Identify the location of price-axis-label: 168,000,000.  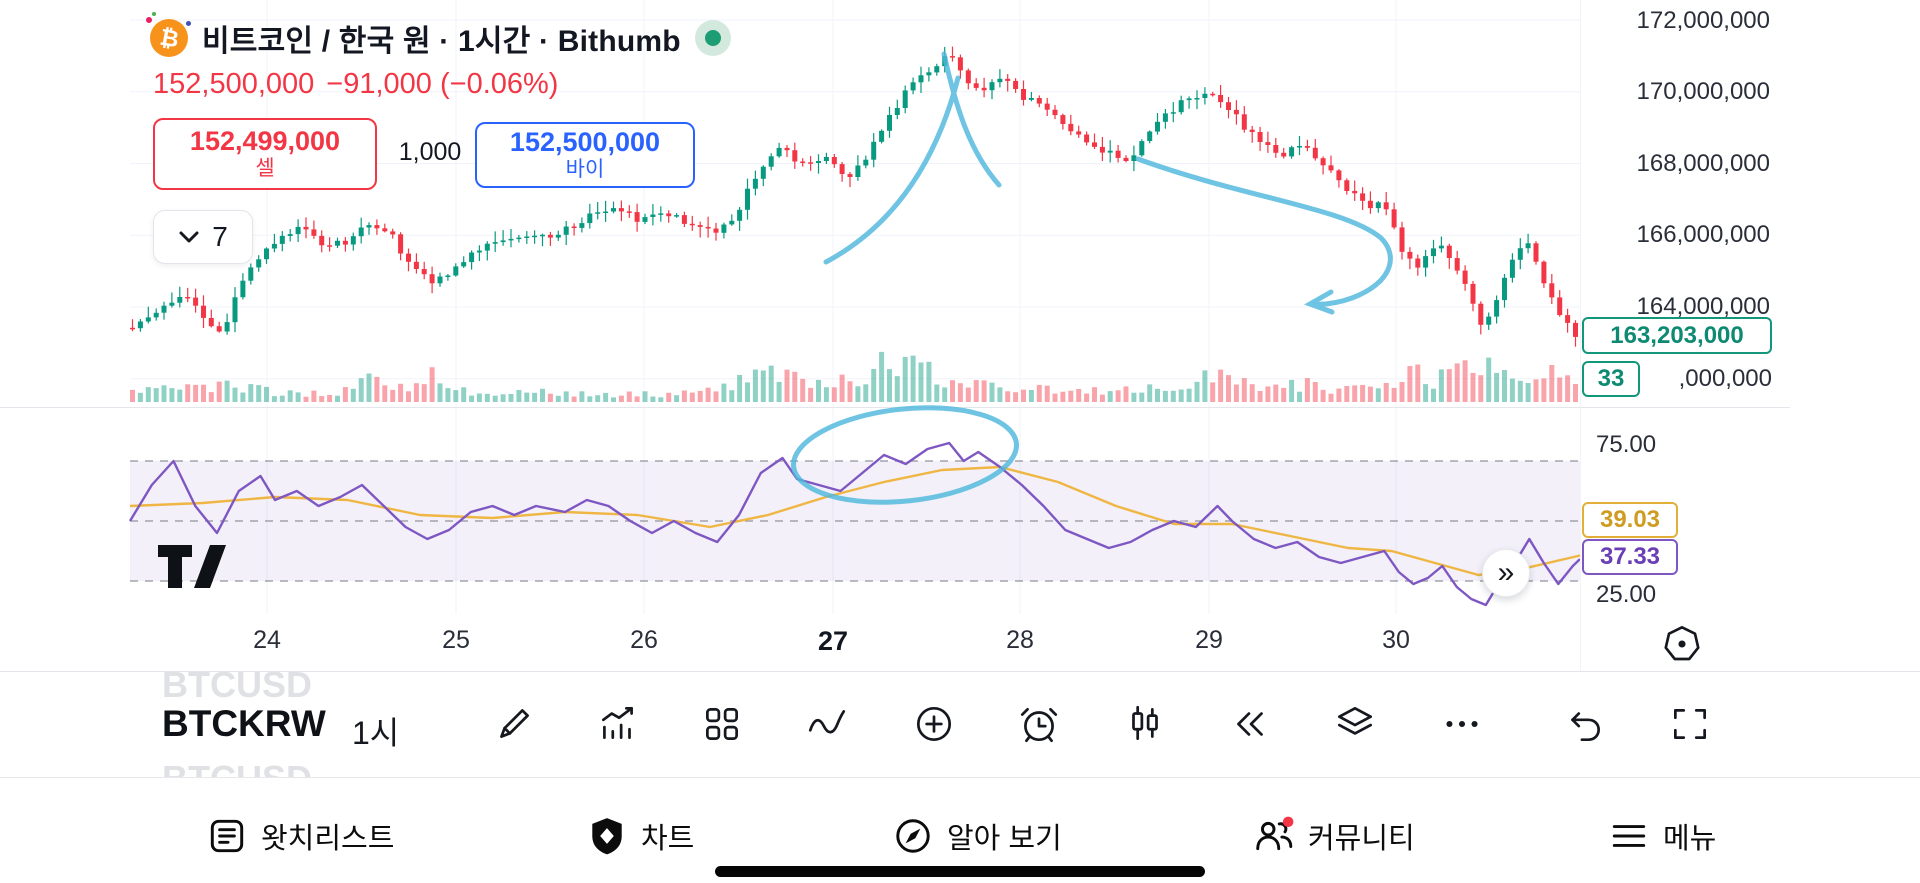
(1703, 163).